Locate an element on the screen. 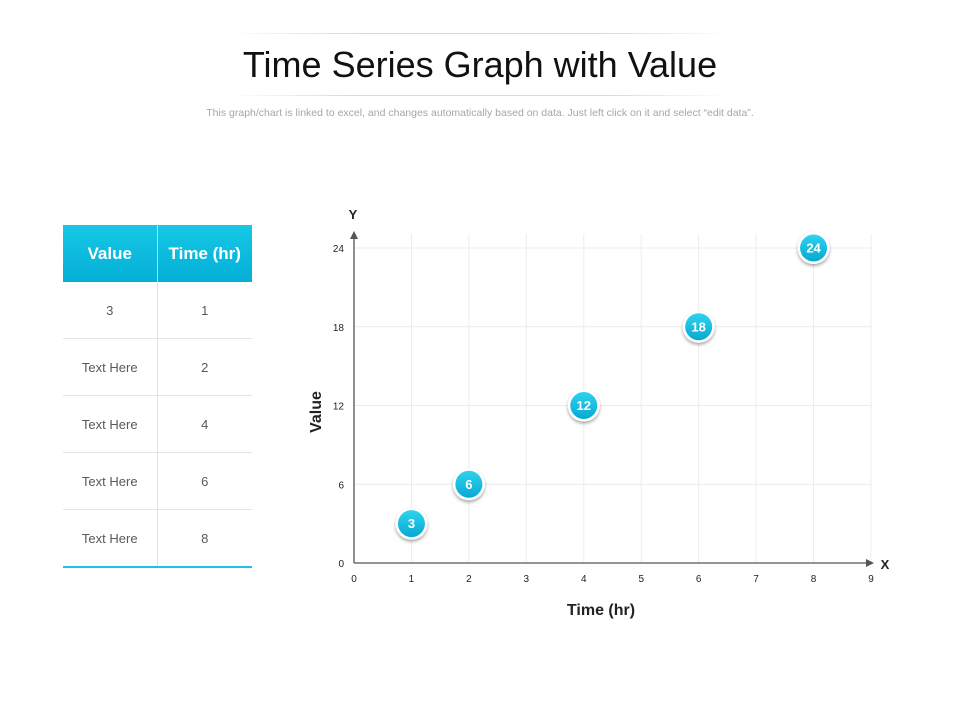  table-row: Text Here 6 is located at coordinates (157, 481).